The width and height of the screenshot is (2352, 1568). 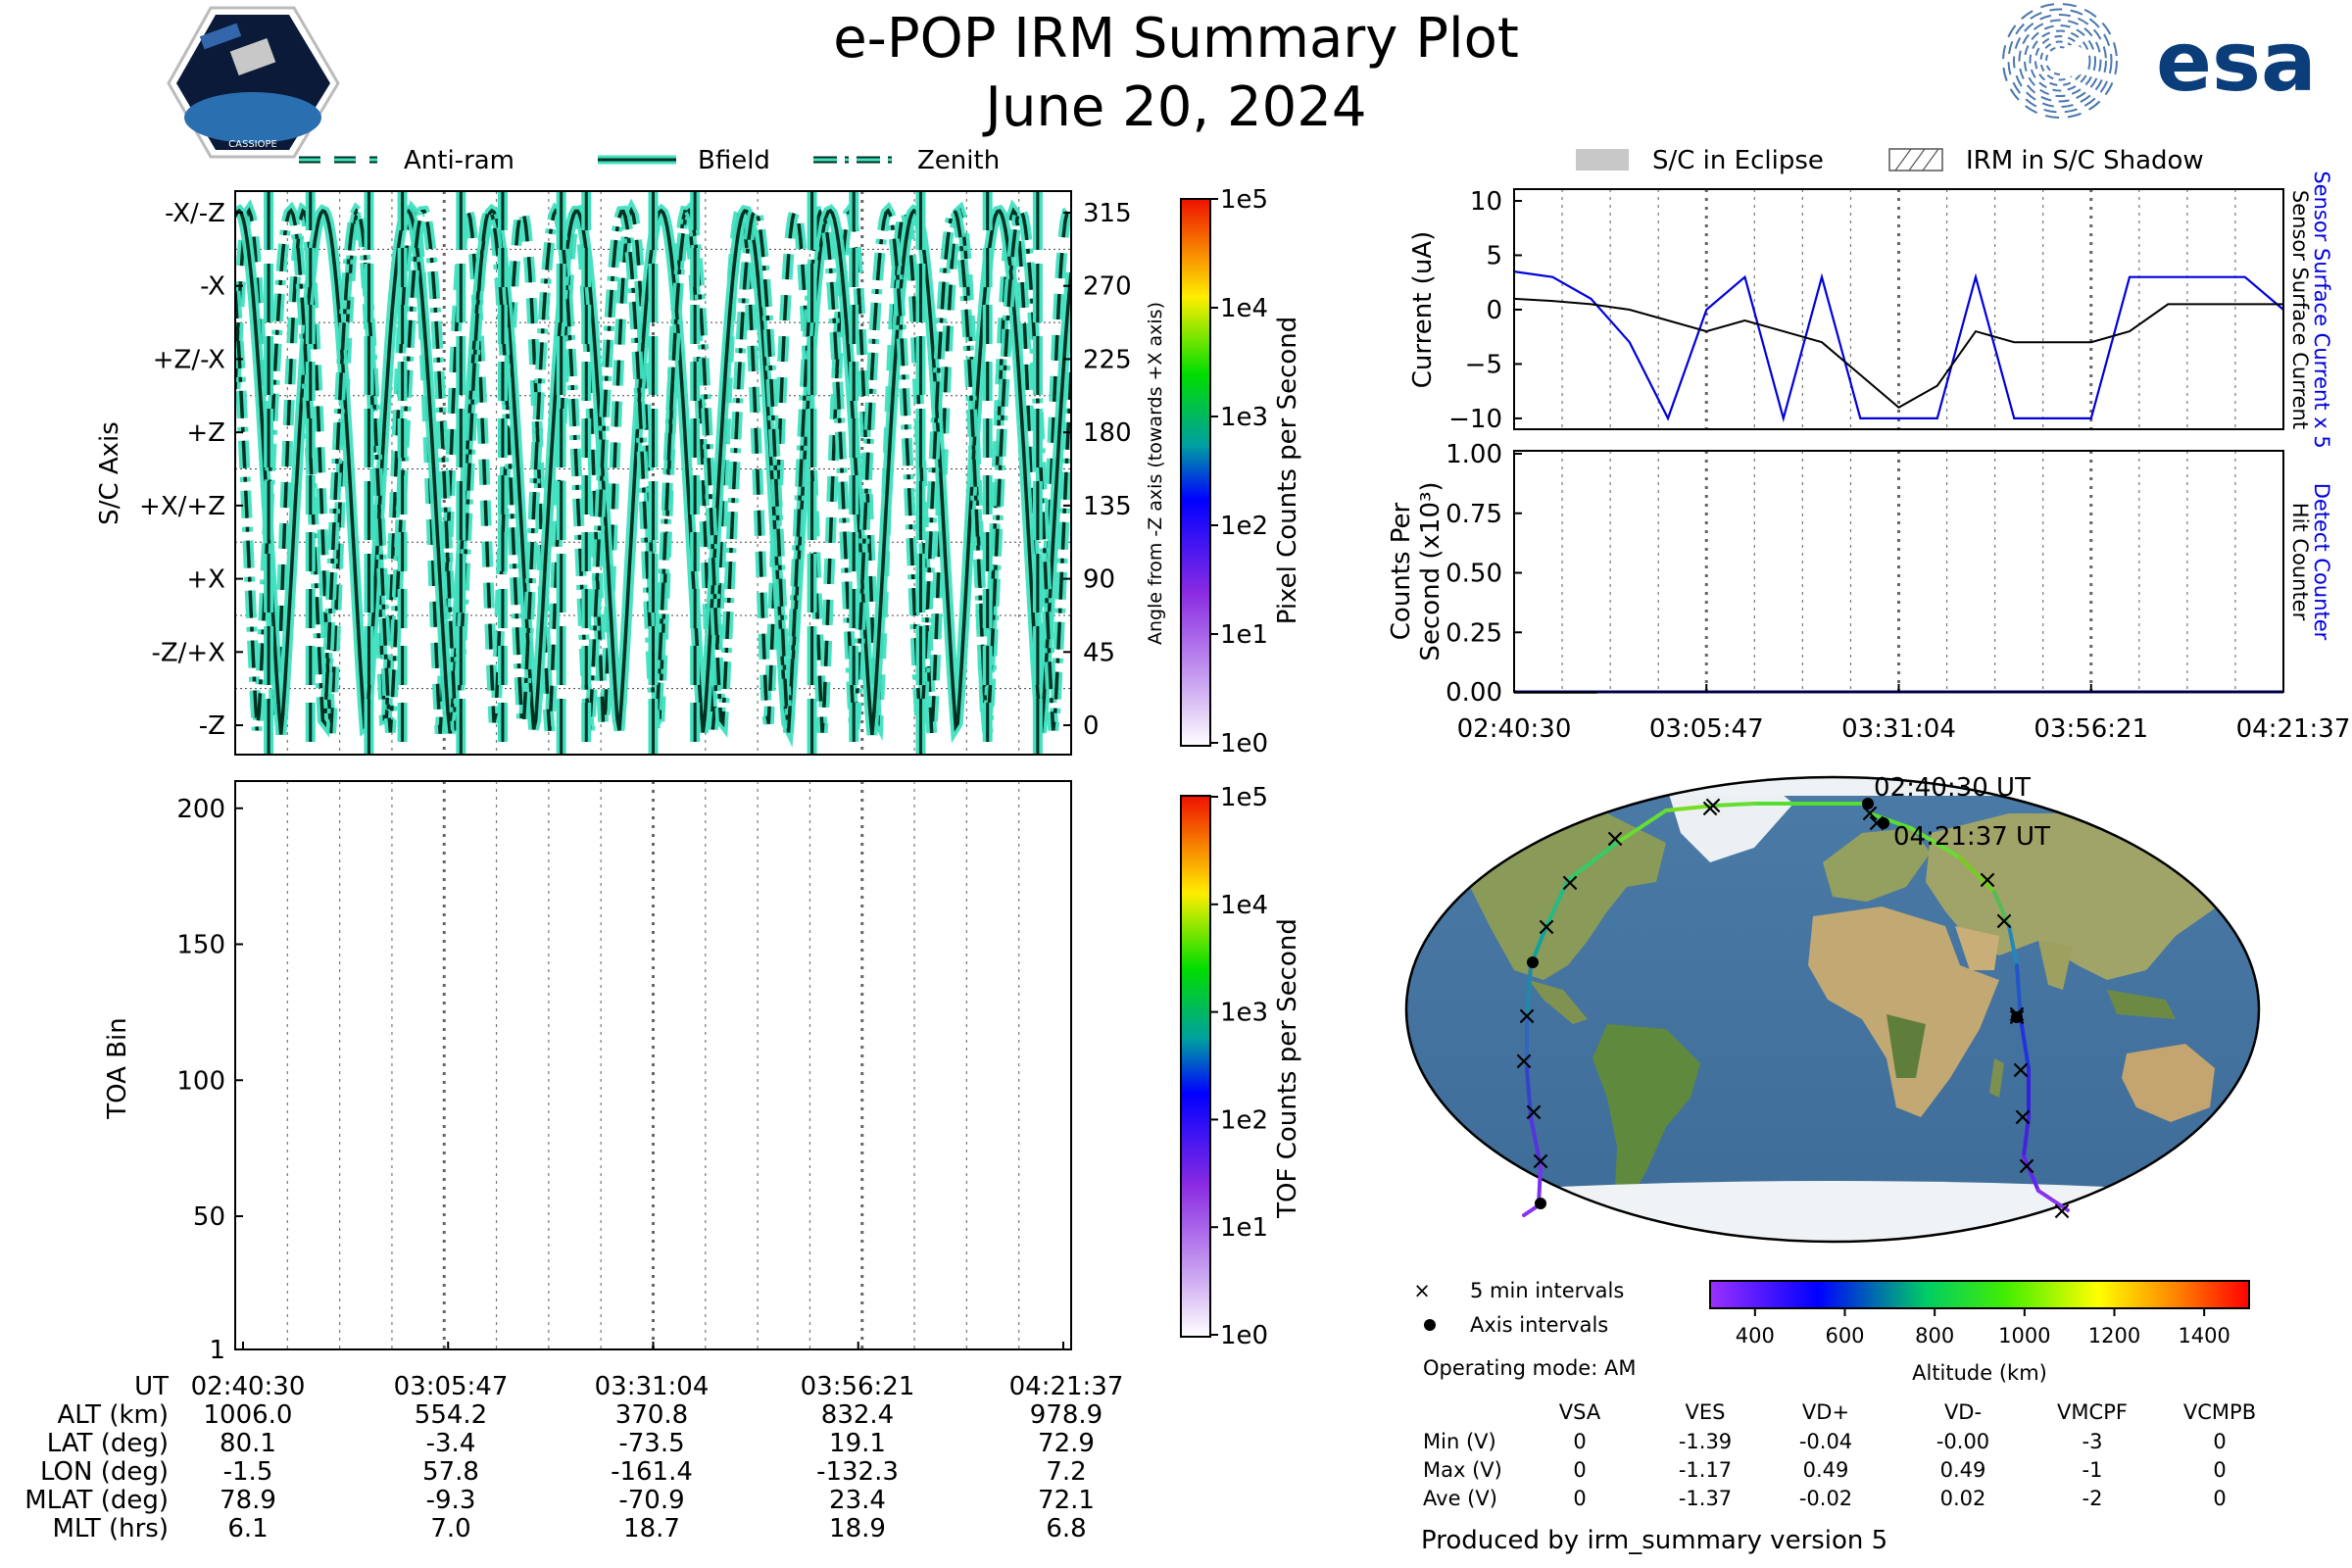 I want to click on sc-axis-tick: -X, so click(x=212, y=287).